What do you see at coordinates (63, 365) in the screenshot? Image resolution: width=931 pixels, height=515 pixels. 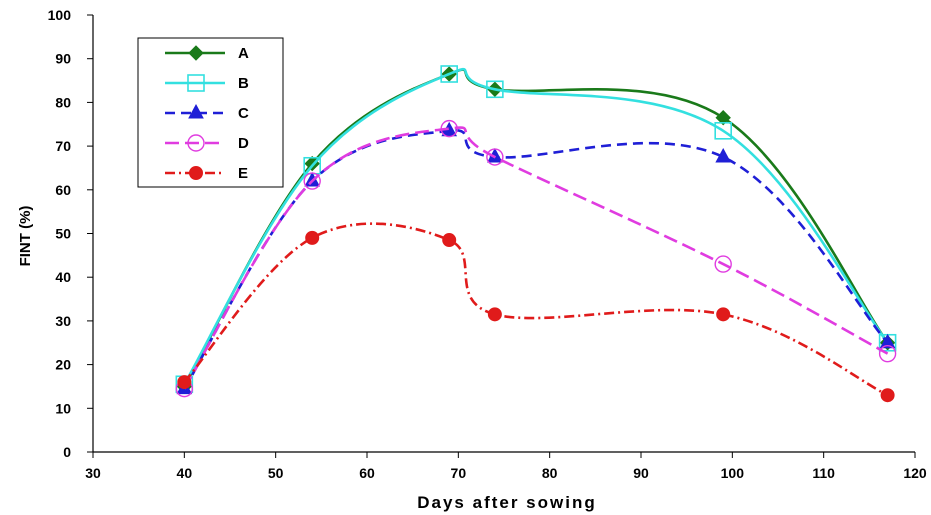 I see `y-tick-label: 20` at bounding box center [63, 365].